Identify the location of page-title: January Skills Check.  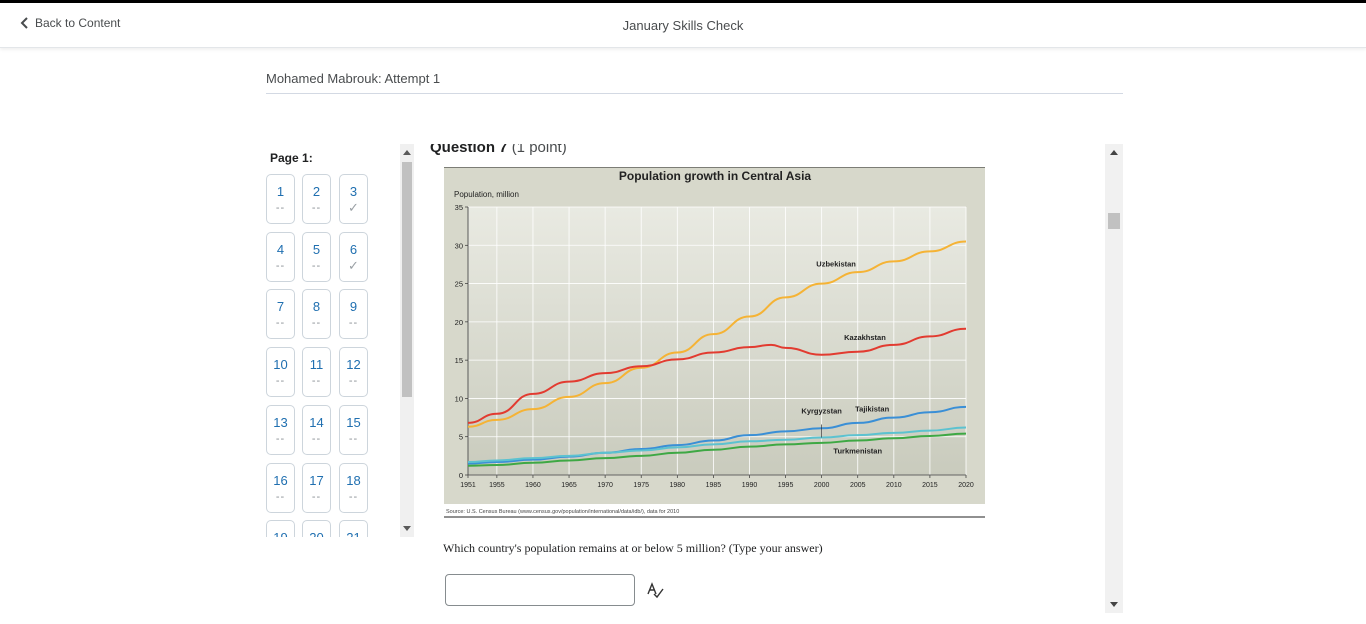
(683, 25).